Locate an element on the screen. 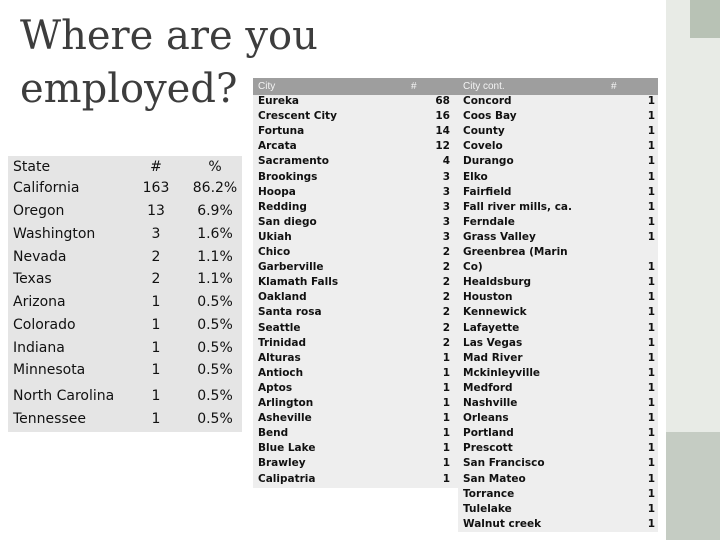  table-row: San Francisco 1 is located at coordinates (558, 463).